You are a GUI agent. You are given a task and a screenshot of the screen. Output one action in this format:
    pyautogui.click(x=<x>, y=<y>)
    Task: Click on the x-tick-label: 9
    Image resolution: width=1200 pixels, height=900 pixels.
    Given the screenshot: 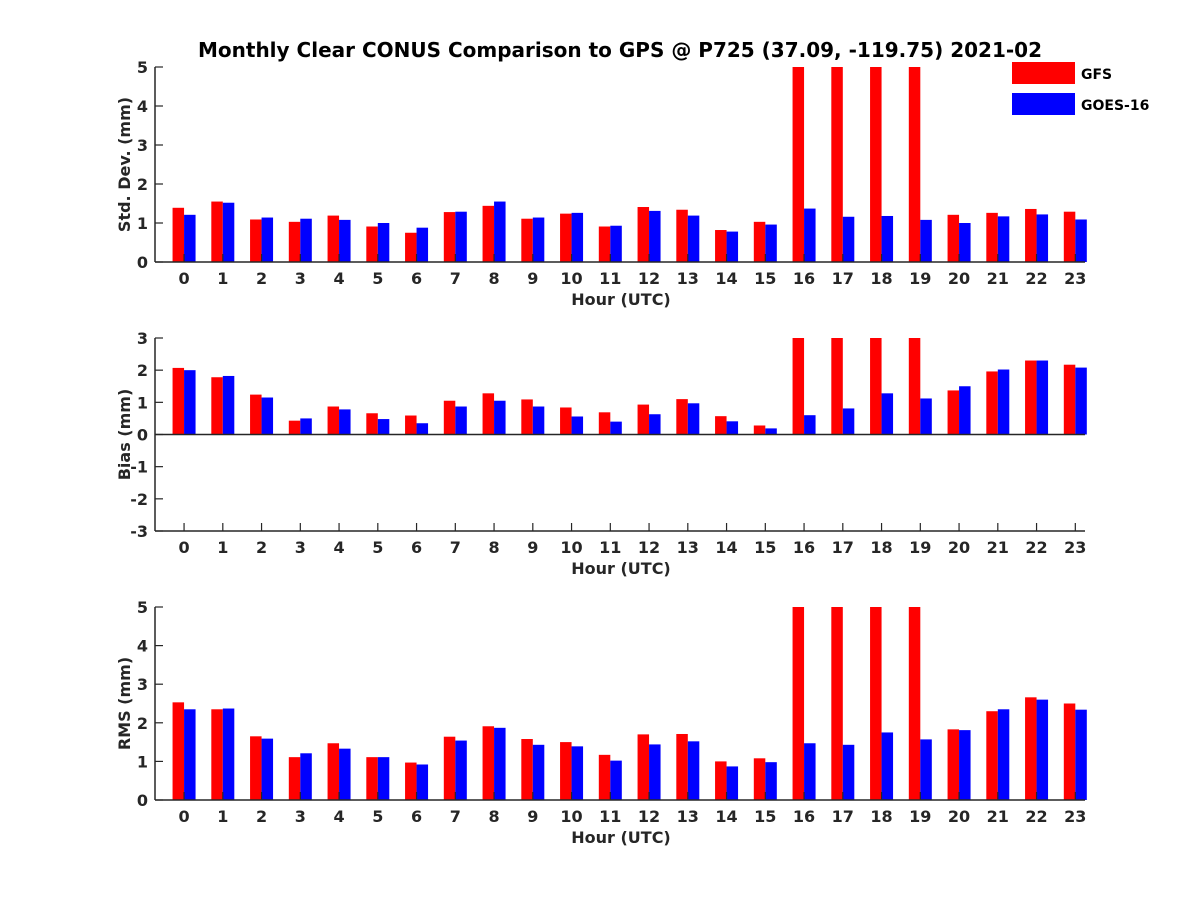 What is the action you would take?
    pyautogui.click(x=532, y=278)
    